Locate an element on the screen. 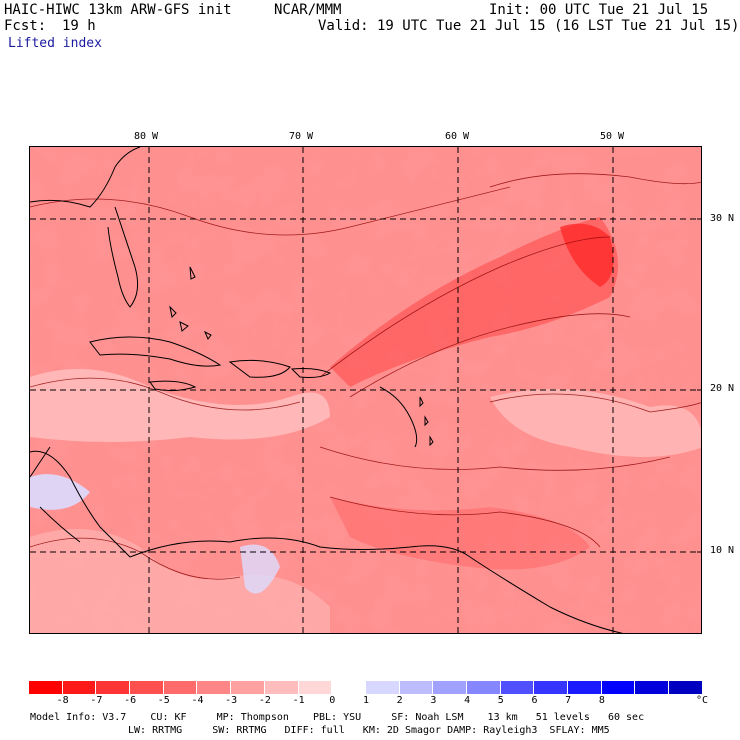  init-time: Init: 00 UTC Tue 21 Jul 15 is located at coordinates (599, 10).